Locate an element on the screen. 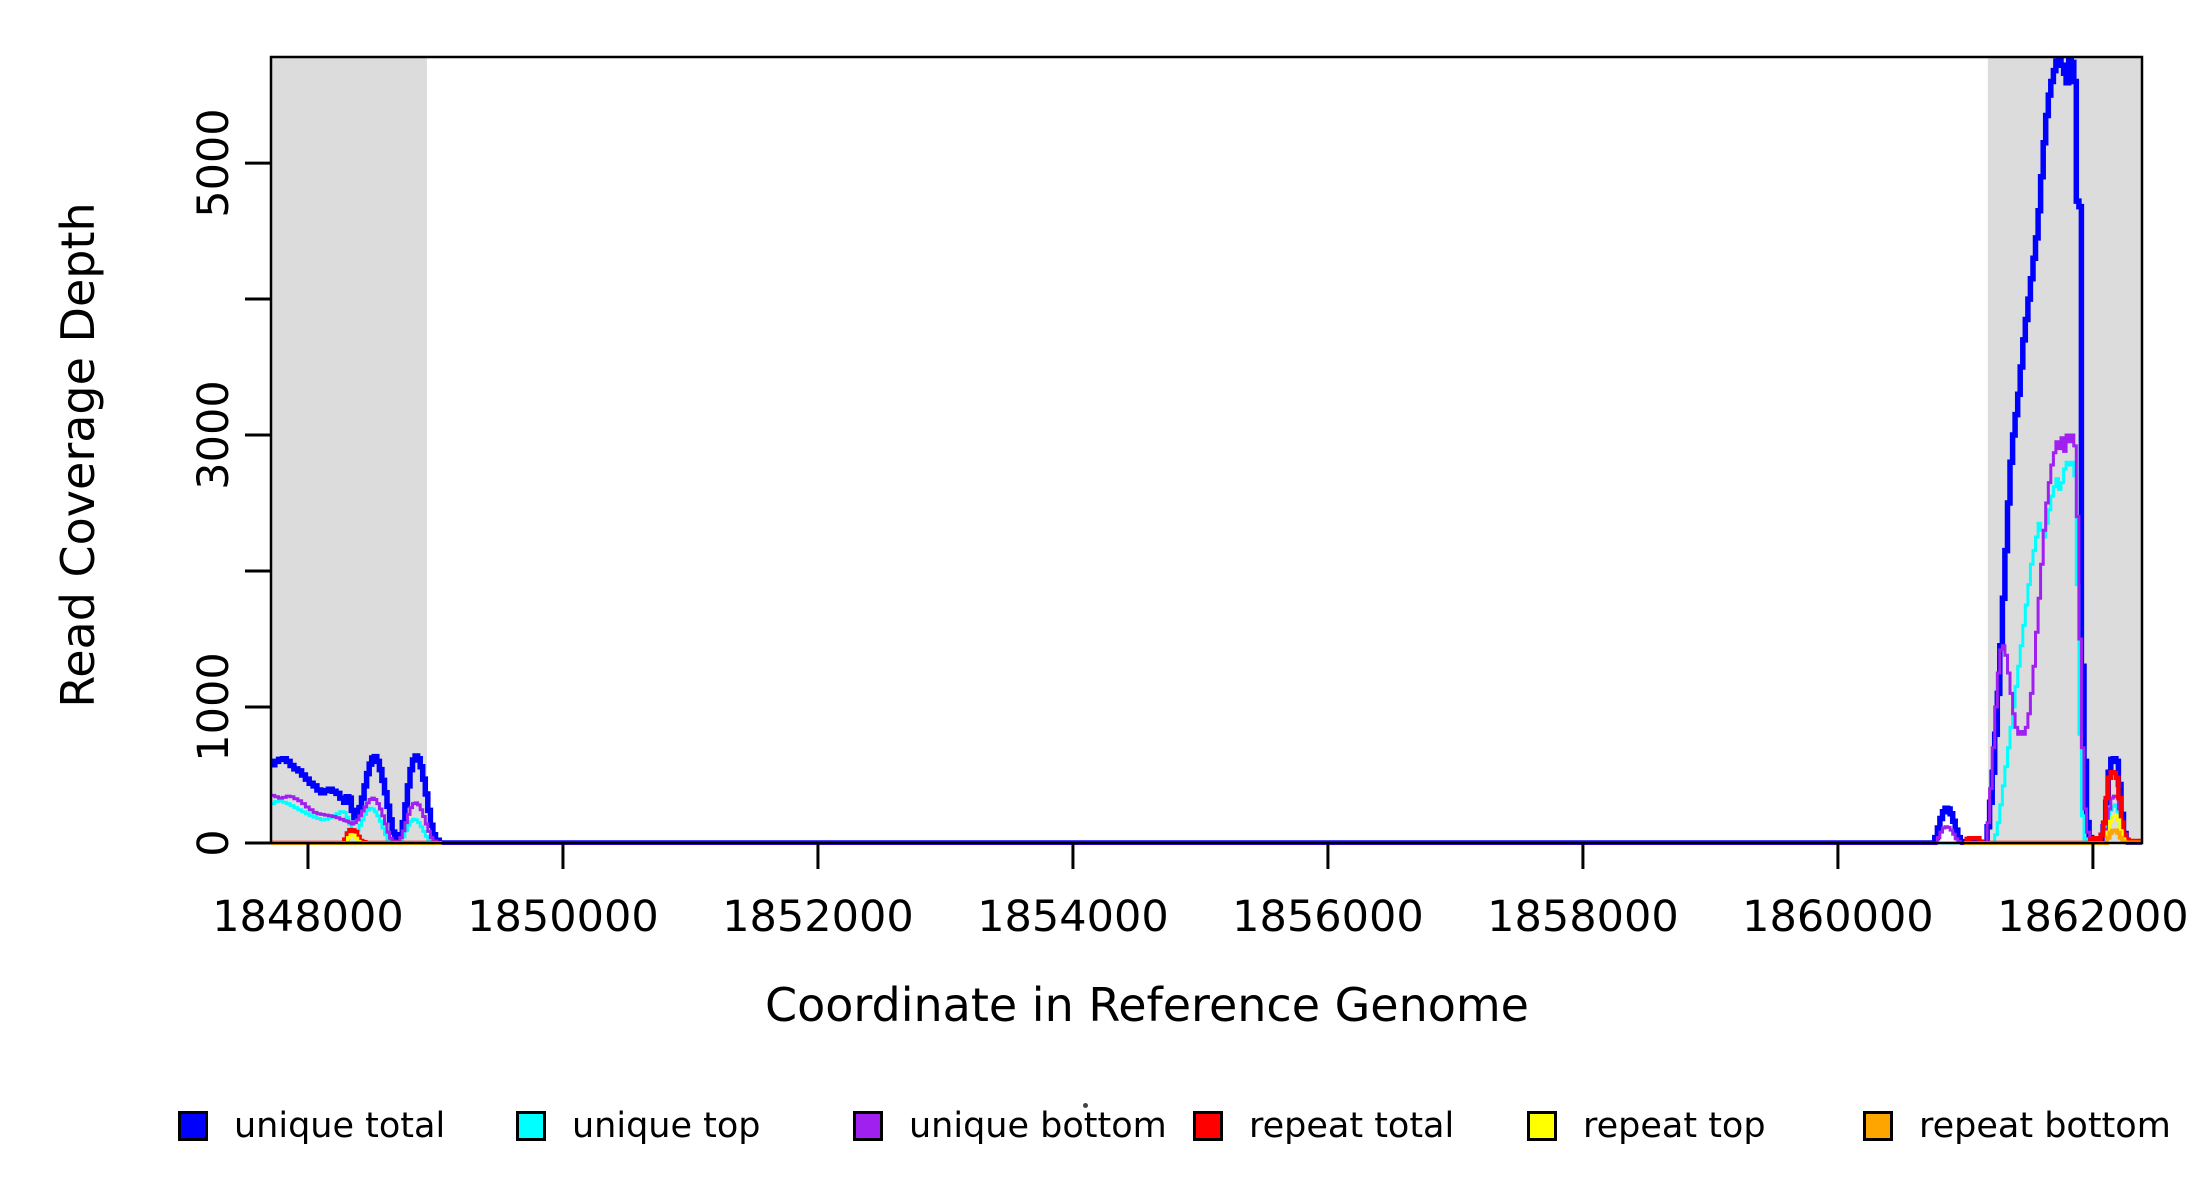  x-tick-label: 1850000 is located at coordinates (563, 917).